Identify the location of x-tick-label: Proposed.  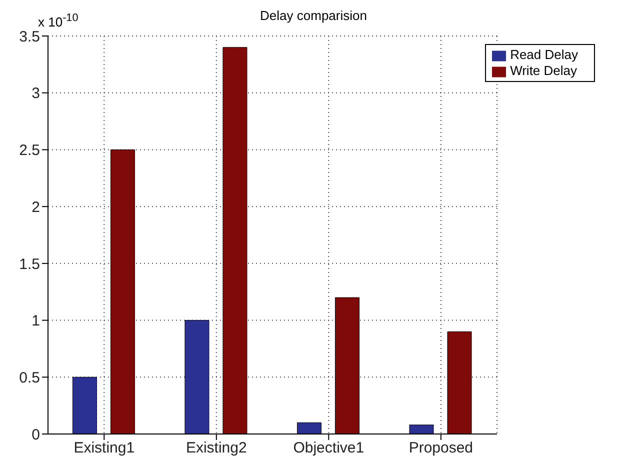
(441, 448).